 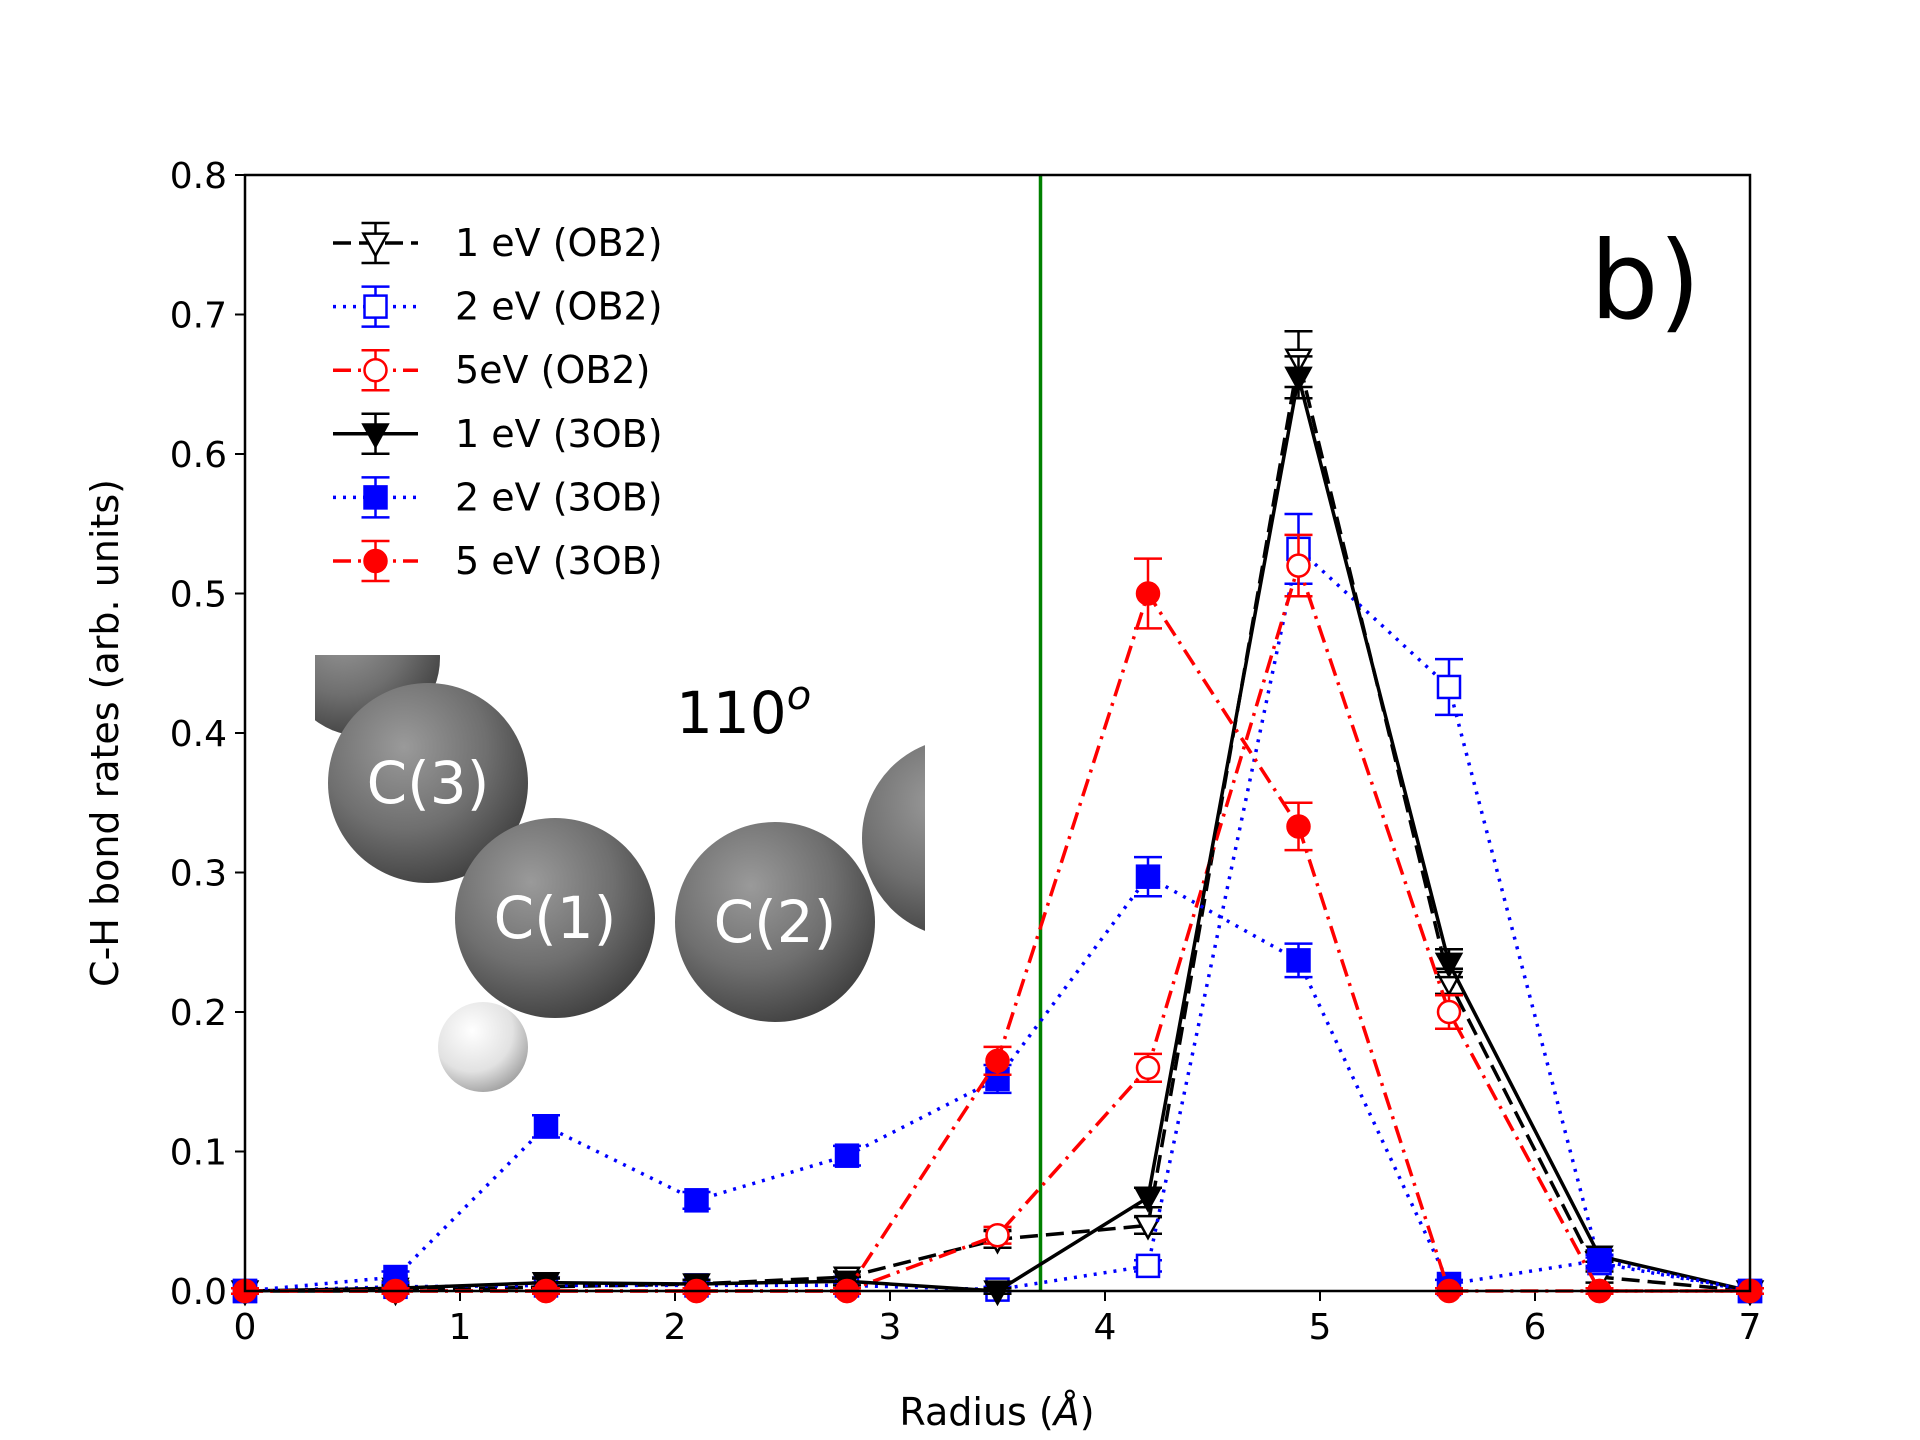 What do you see at coordinates (893, 838) in the screenshot?
I see `atom-carbon-partial-right` at bounding box center [893, 838].